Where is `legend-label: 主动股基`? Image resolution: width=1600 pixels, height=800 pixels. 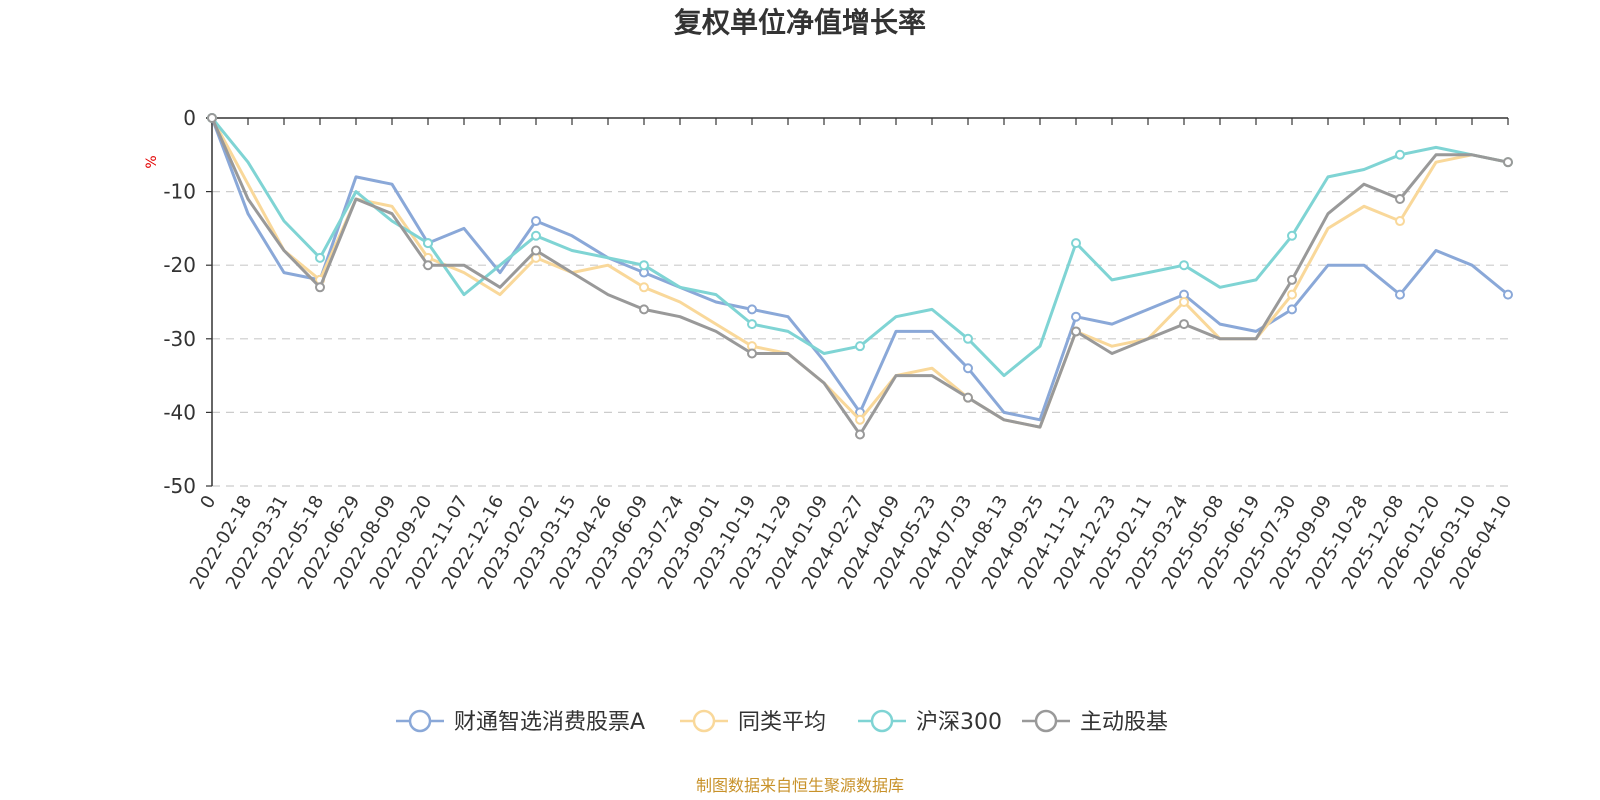
legend-label: 主动股基 is located at coordinates (1124, 722).